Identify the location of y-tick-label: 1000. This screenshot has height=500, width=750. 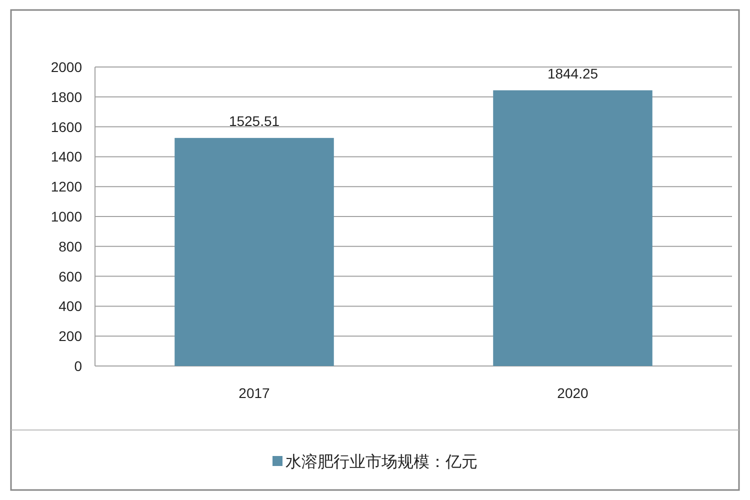
(66, 216).